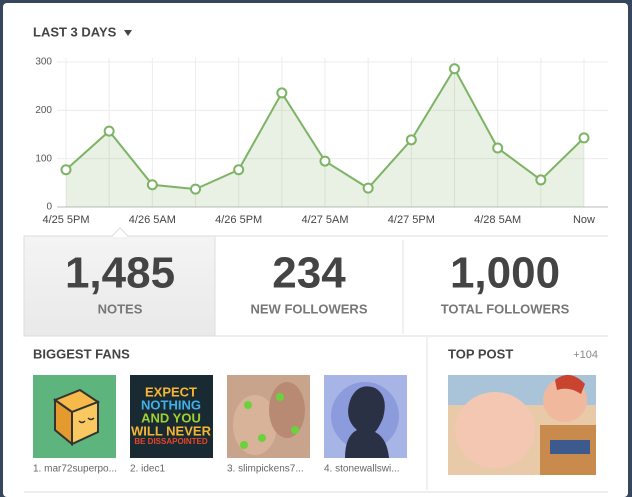  What do you see at coordinates (152, 220) in the screenshot?
I see `x-tick-label: 4/26 5AM` at bounding box center [152, 220].